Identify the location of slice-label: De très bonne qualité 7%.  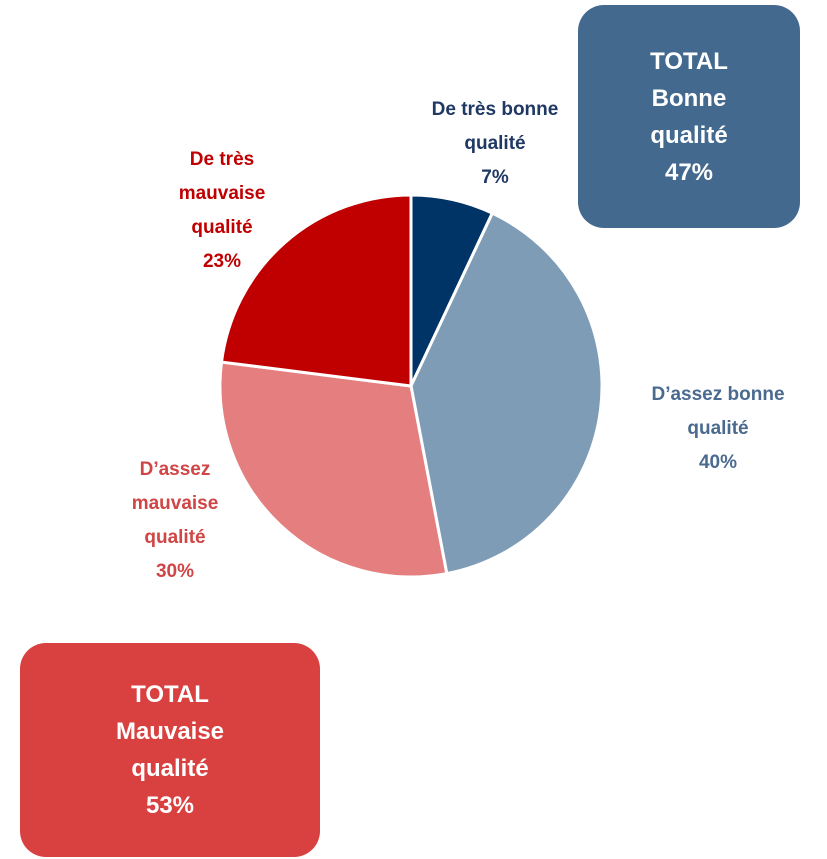
(495, 144).